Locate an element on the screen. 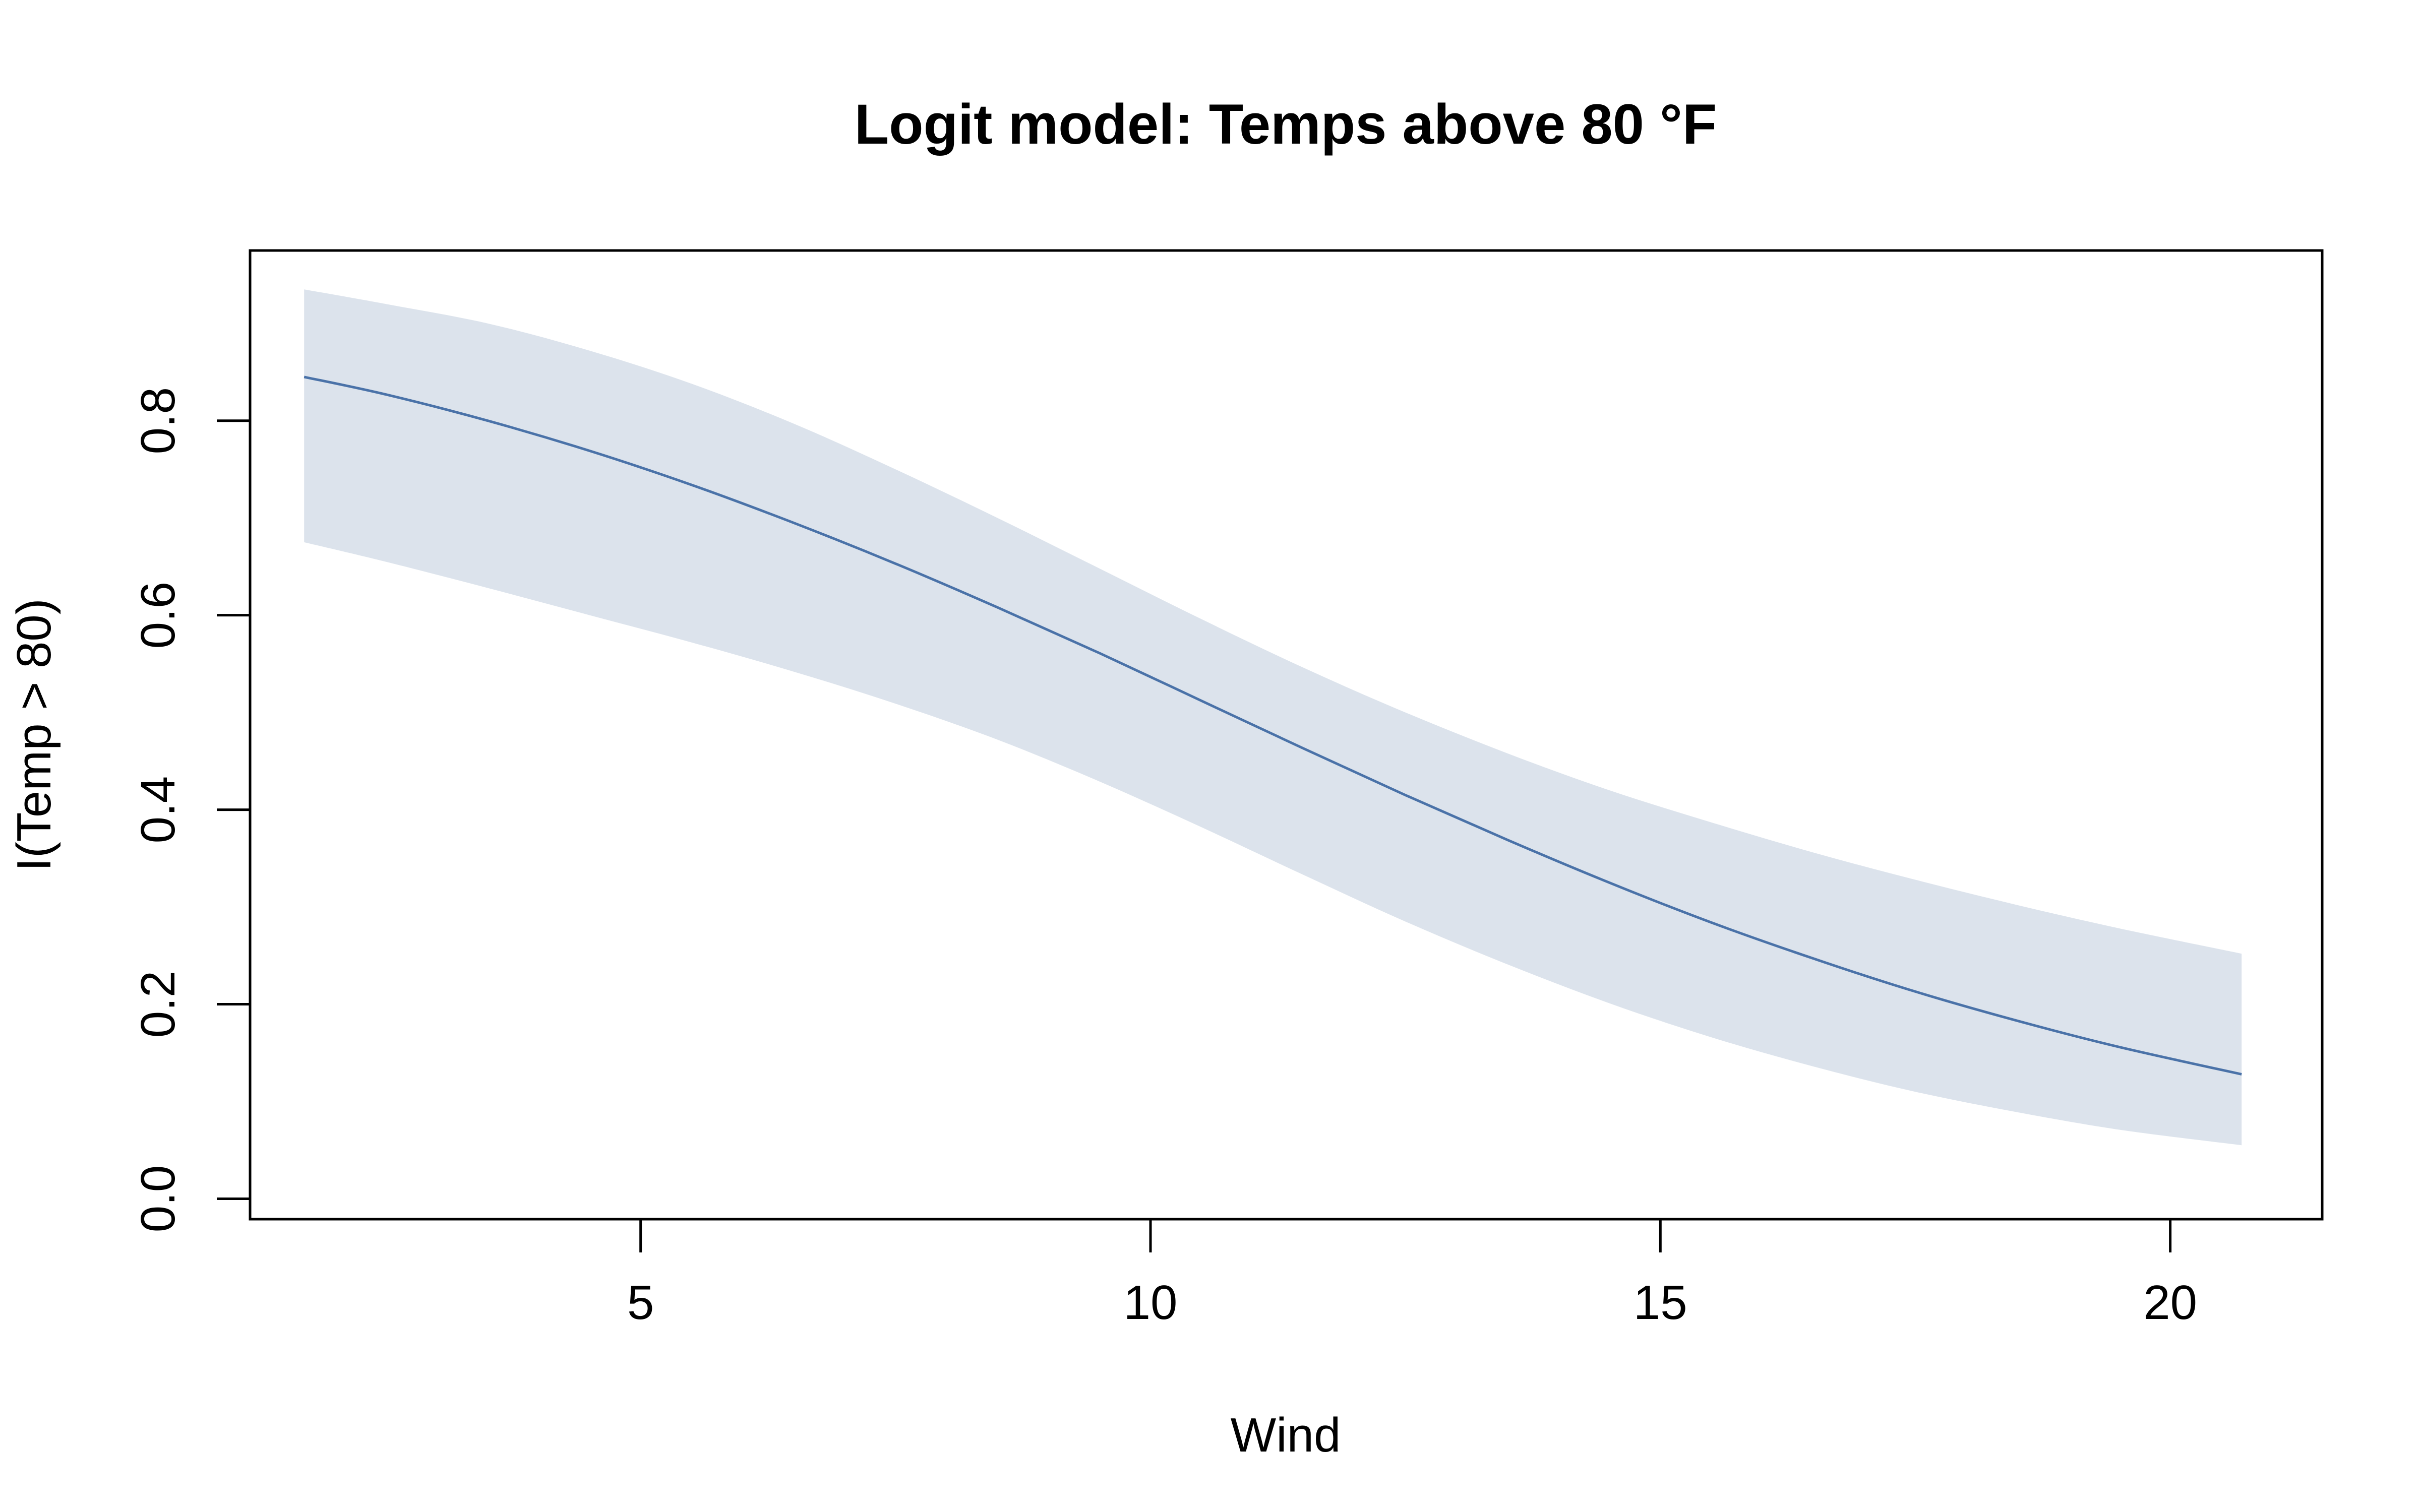  x-axis: 5 10 15 20 is located at coordinates (1412, 1274).